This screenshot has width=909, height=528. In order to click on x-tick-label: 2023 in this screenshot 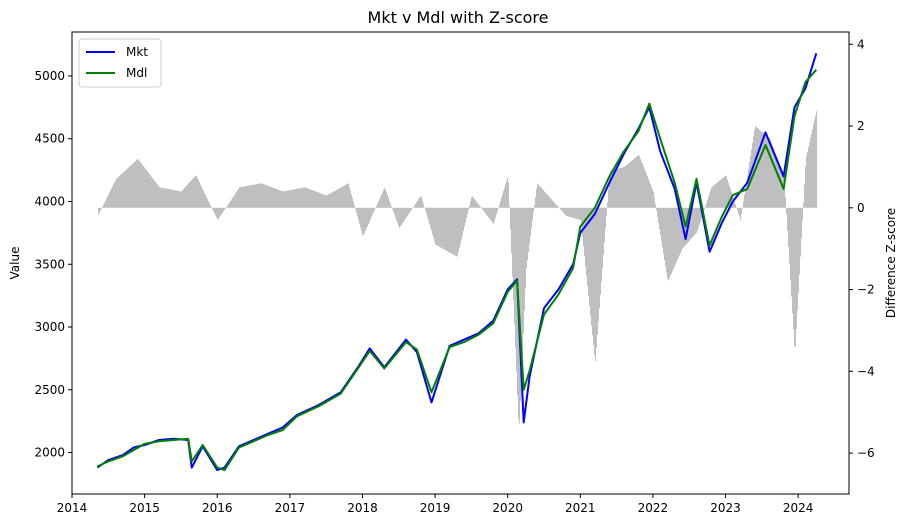, I will do `click(725, 508)`.